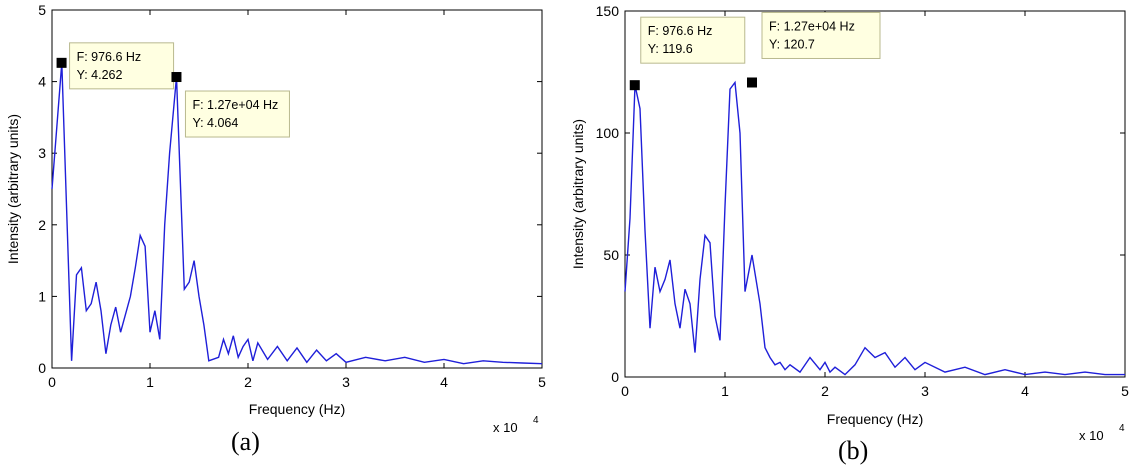 This screenshot has height=474, width=1138. I want to click on y-tick-label: 1, so click(42, 296).